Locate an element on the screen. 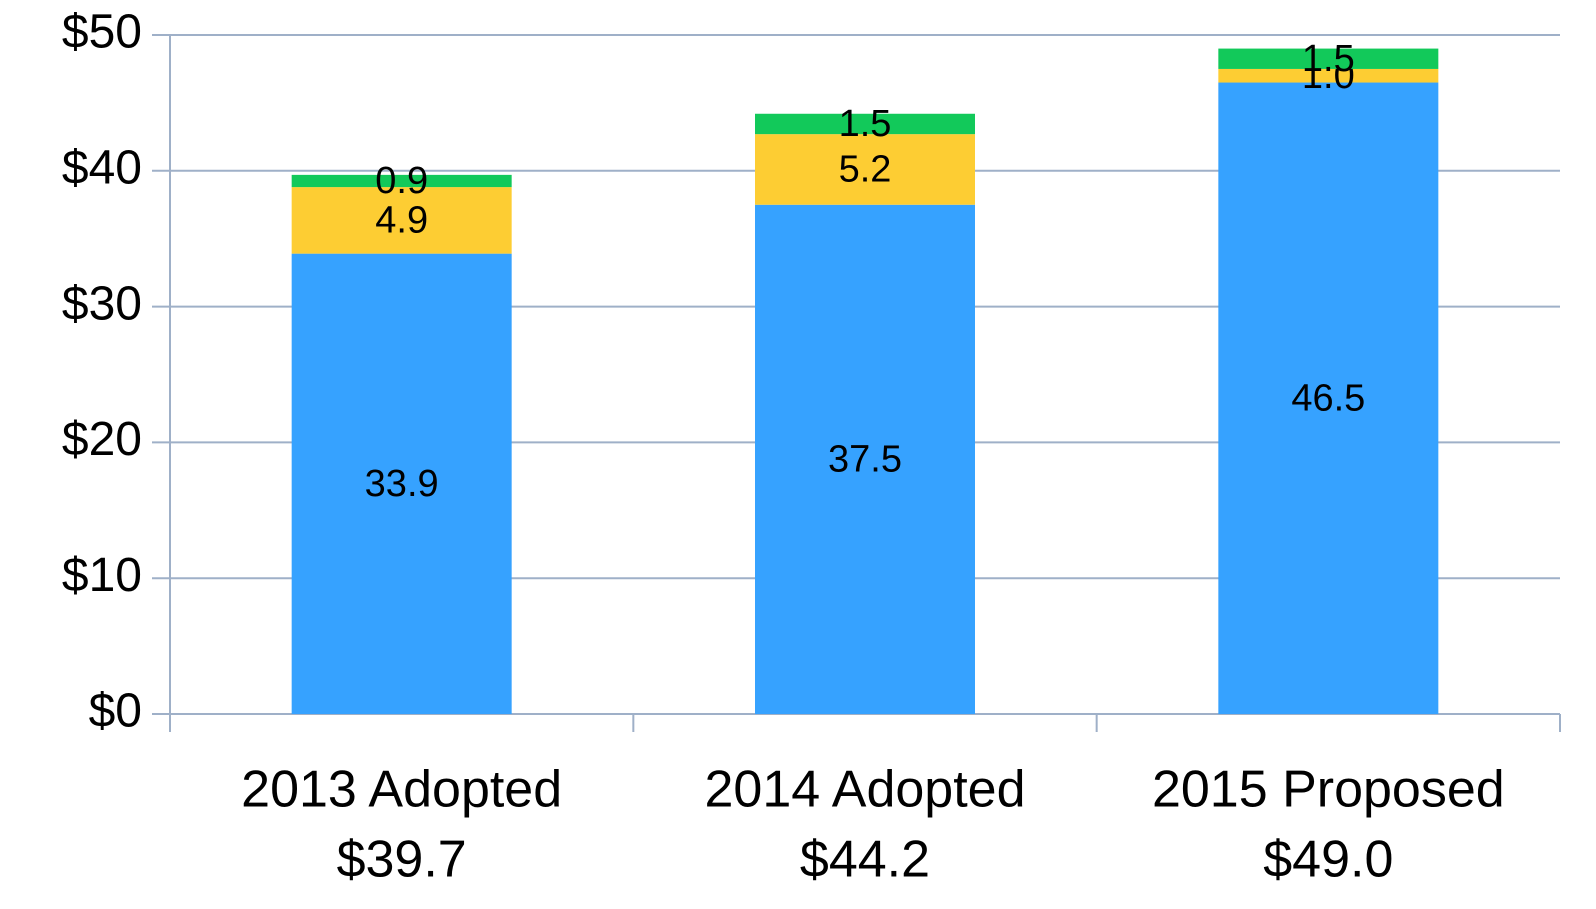 This screenshot has width=1596, height=909. x-tick-label: $39.7 is located at coordinates (402, 860).